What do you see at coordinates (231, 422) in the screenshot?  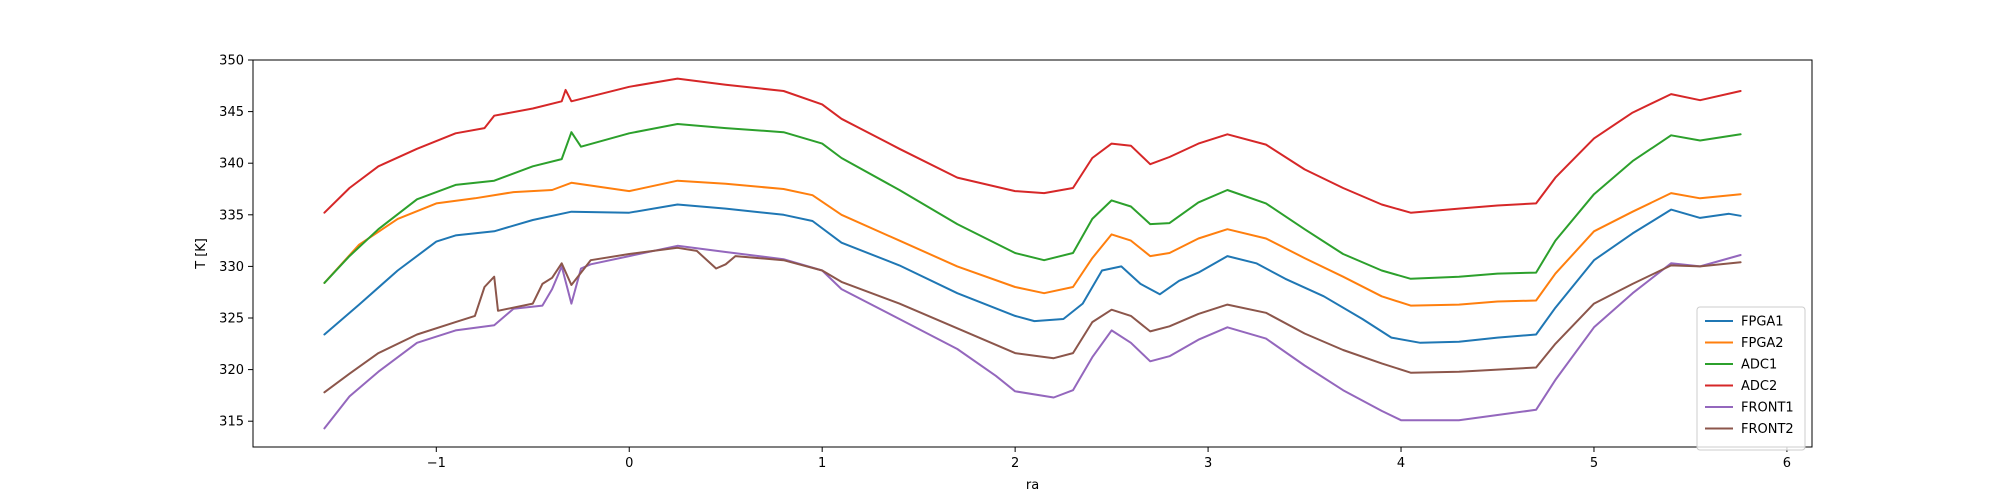 I see `y-tick-label: 315` at bounding box center [231, 422].